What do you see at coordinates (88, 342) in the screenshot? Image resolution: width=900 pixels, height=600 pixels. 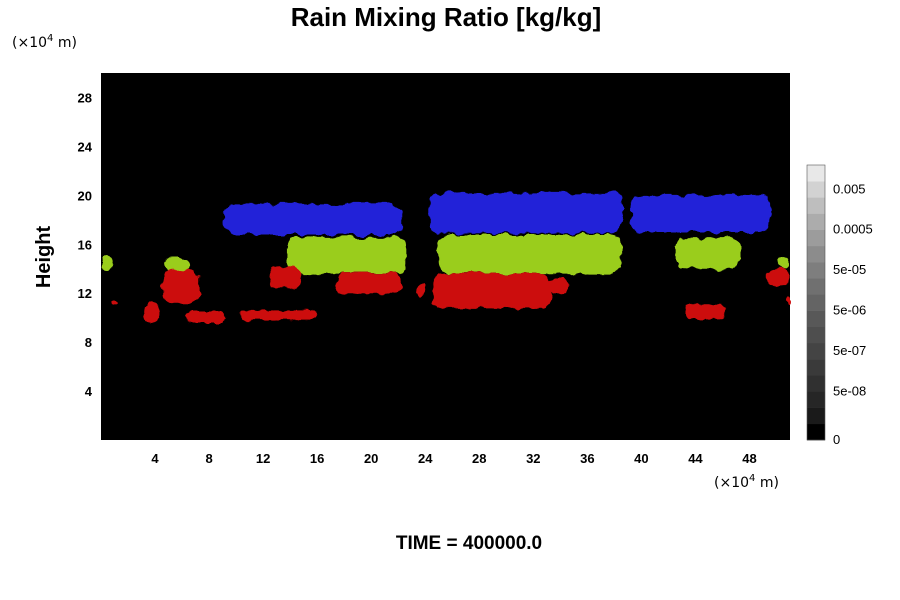 I see `y-tick-label: 8` at bounding box center [88, 342].